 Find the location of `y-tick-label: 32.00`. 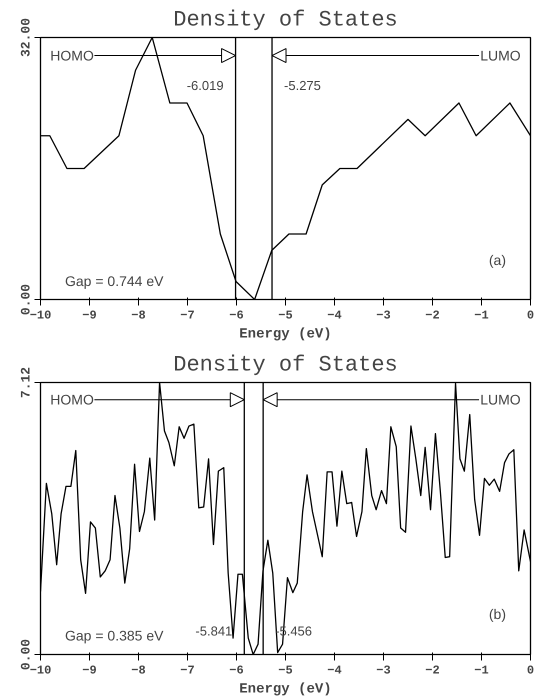

y-tick-label: 32.00 is located at coordinates (26, 38).